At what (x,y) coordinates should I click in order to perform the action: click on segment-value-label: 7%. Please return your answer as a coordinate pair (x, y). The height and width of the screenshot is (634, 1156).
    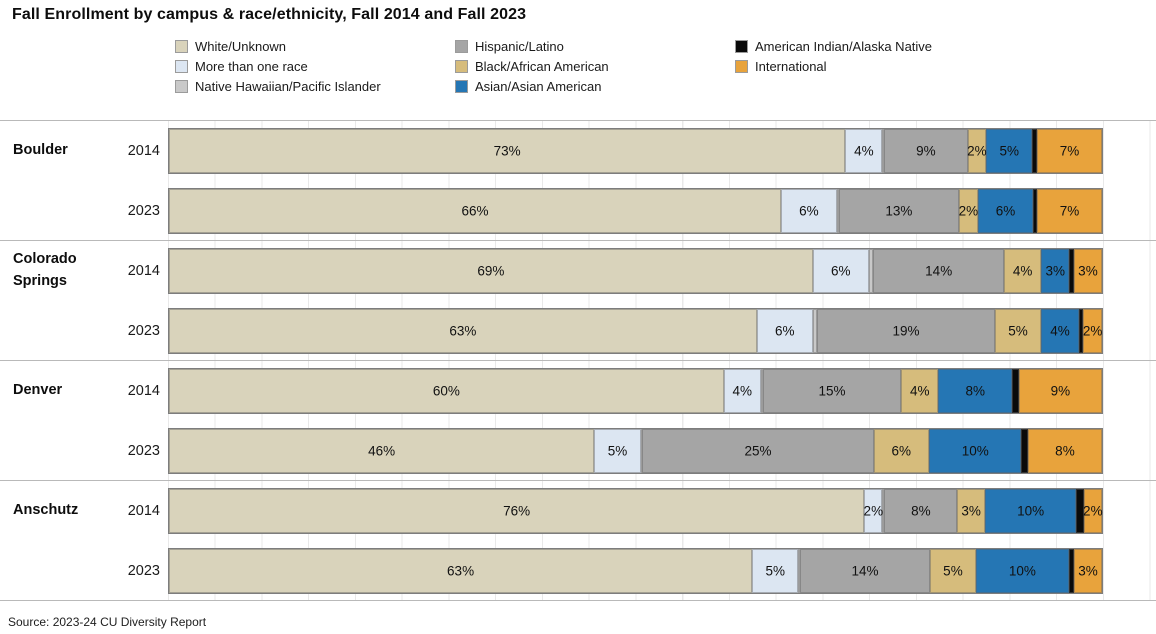
    Looking at the image, I should click on (1069, 151).